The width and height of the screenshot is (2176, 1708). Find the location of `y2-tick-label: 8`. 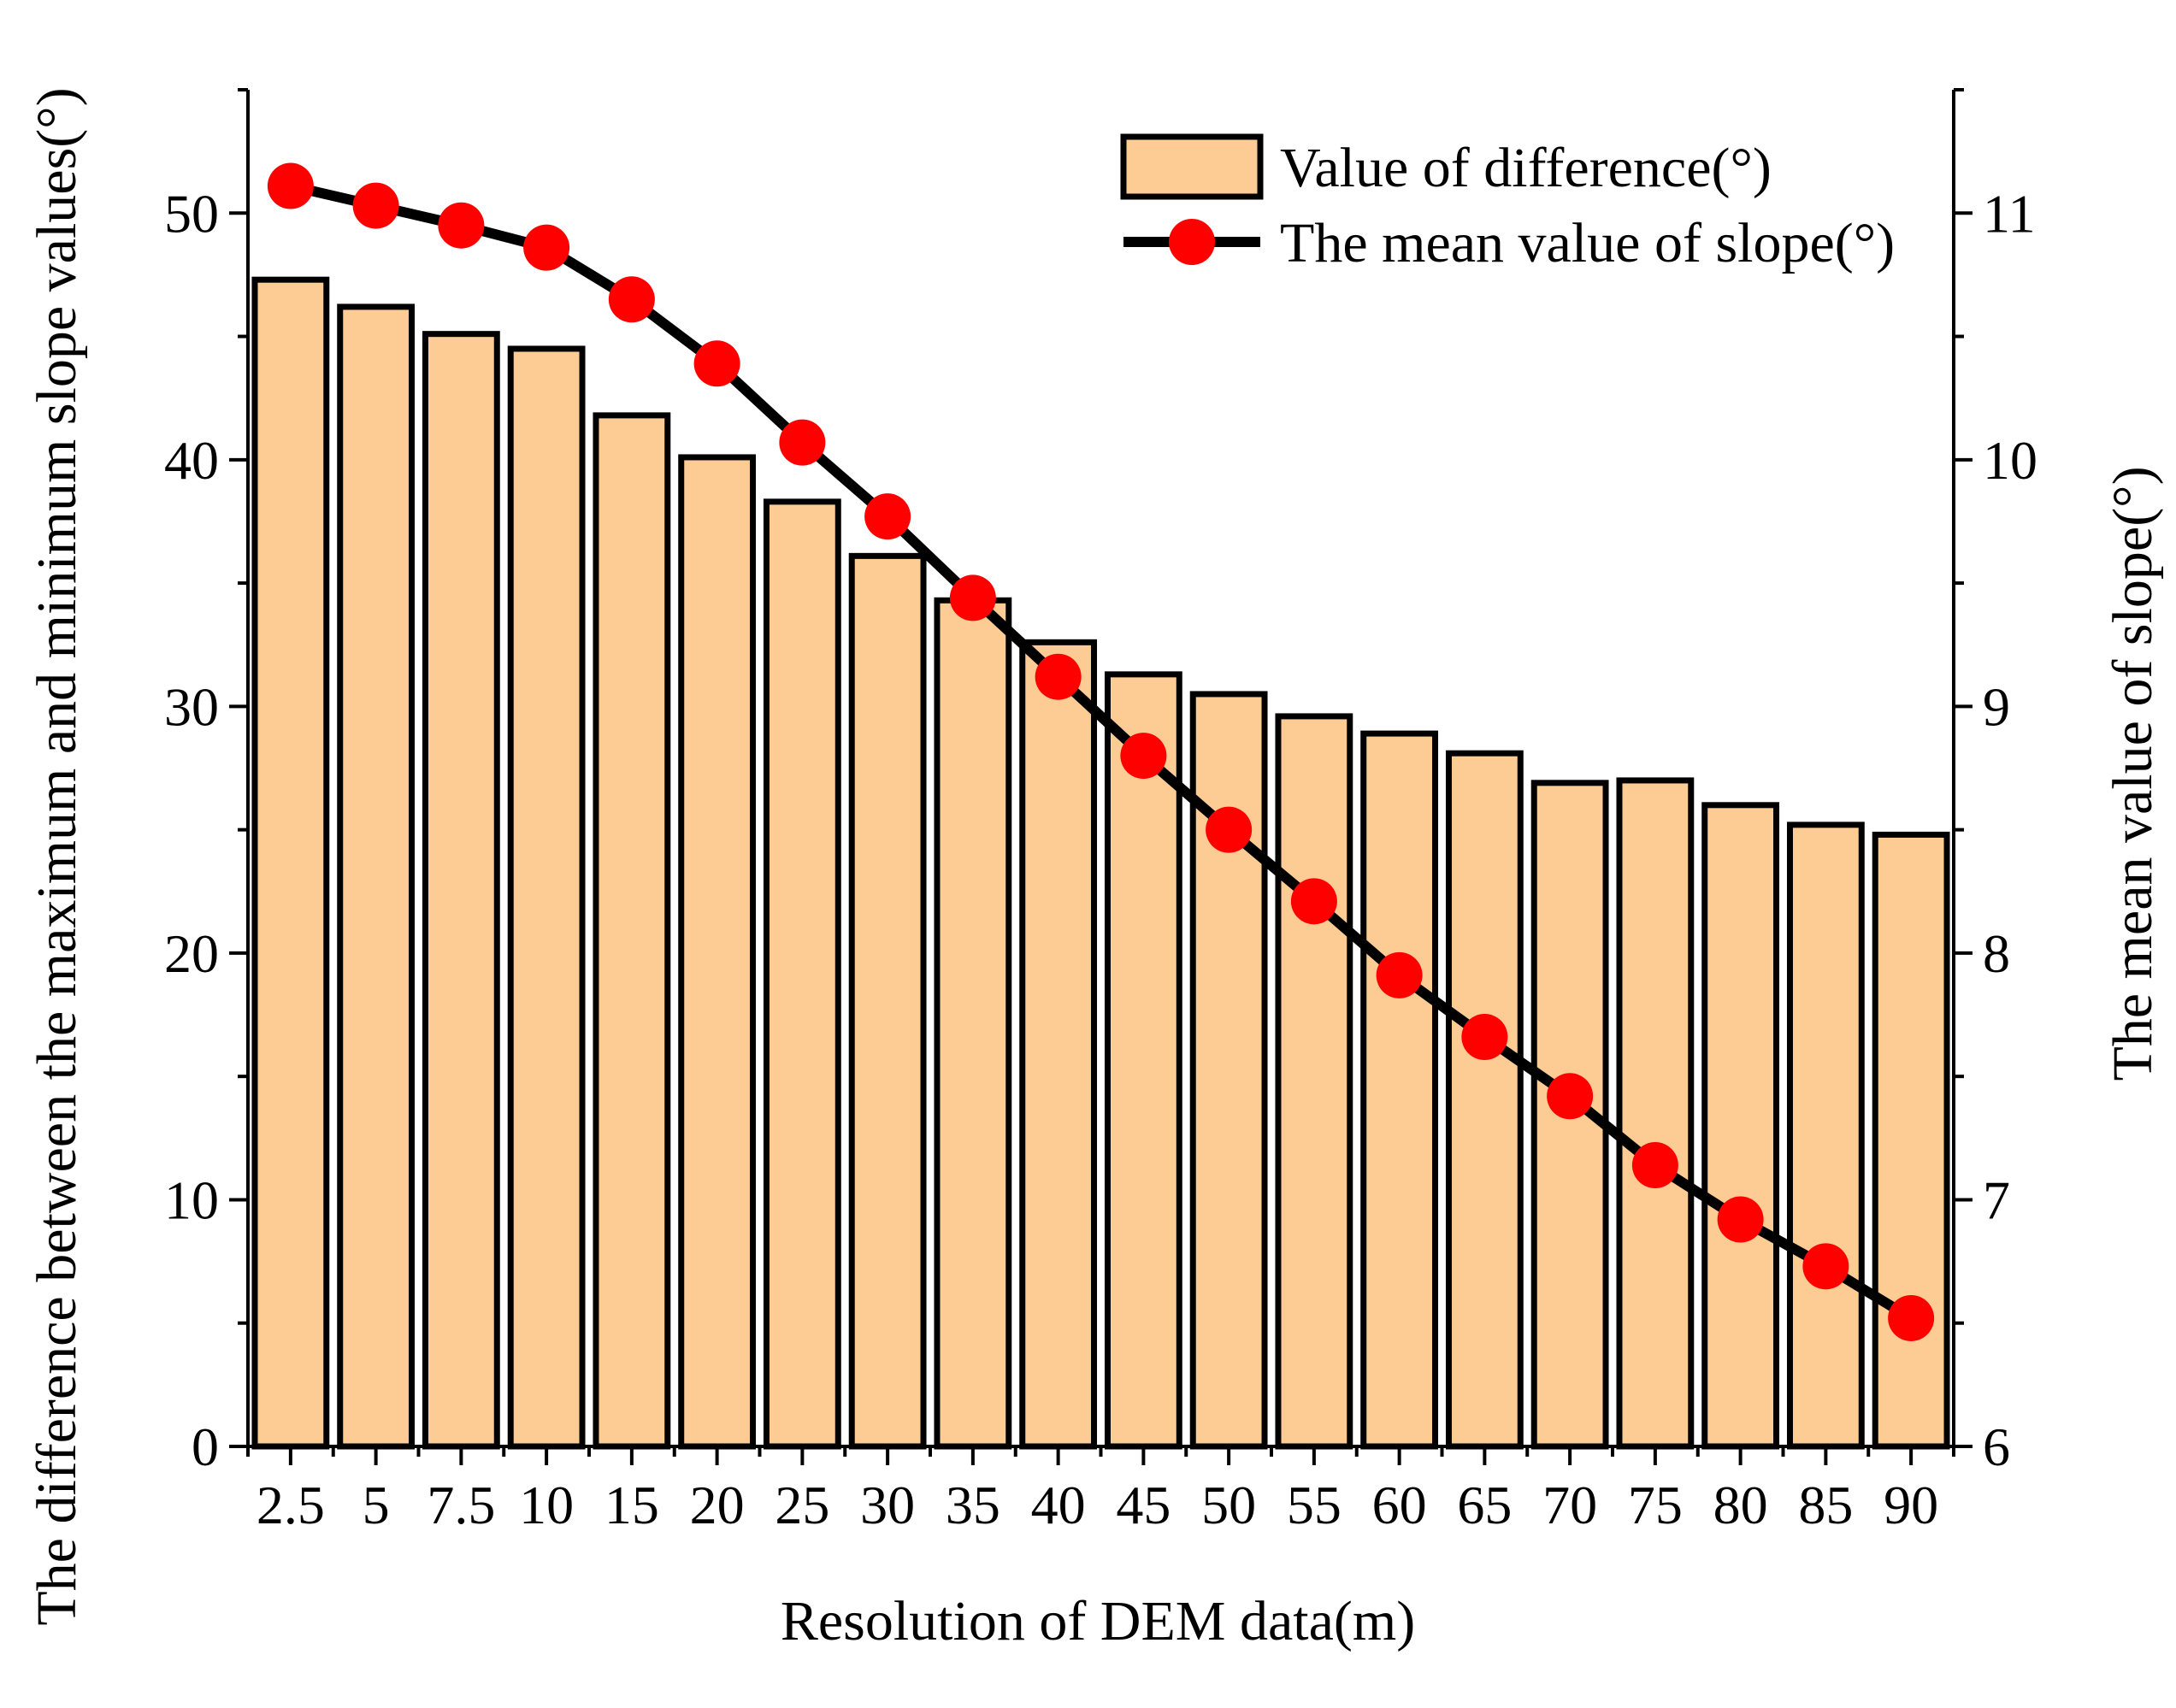

y2-tick-label: 8 is located at coordinates (1997, 954).